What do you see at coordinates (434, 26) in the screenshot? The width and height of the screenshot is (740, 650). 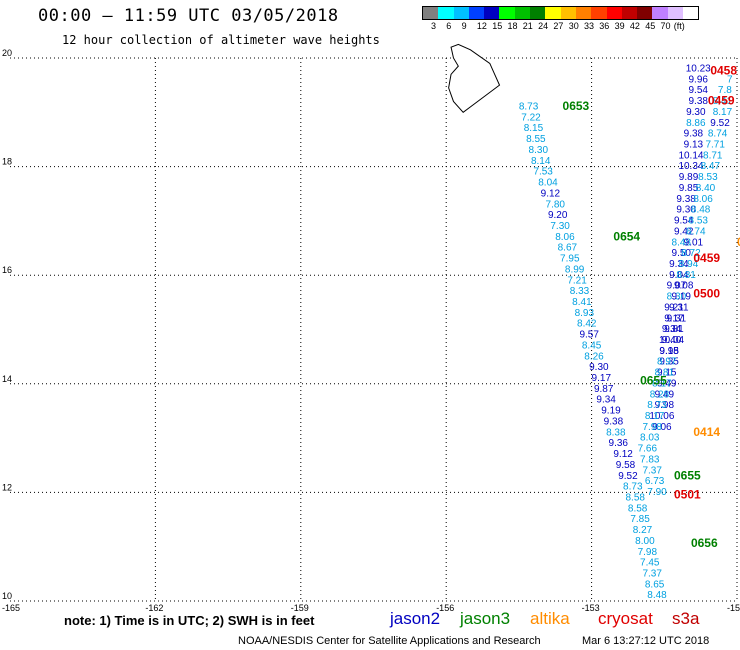 I see `colorbar-label: 3` at bounding box center [434, 26].